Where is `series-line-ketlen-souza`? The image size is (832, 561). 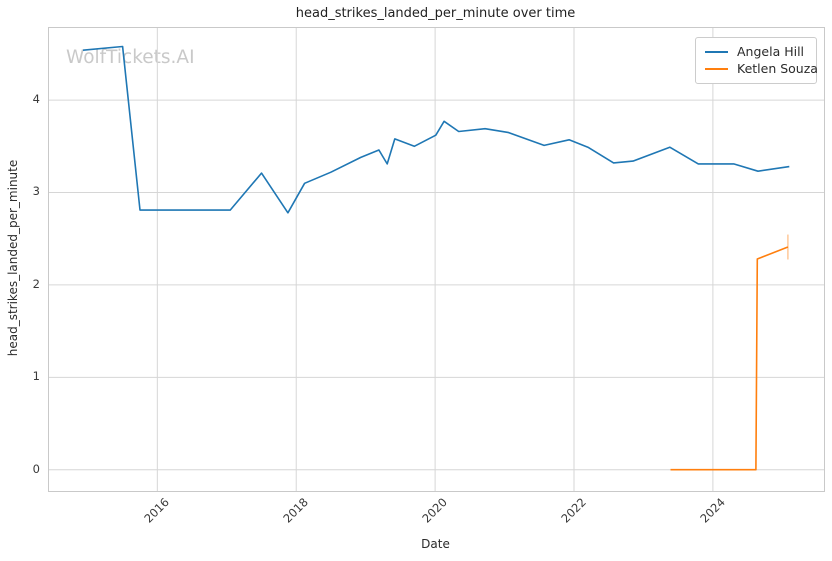
series-line-ketlen-souza is located at coordinates (729, 358).